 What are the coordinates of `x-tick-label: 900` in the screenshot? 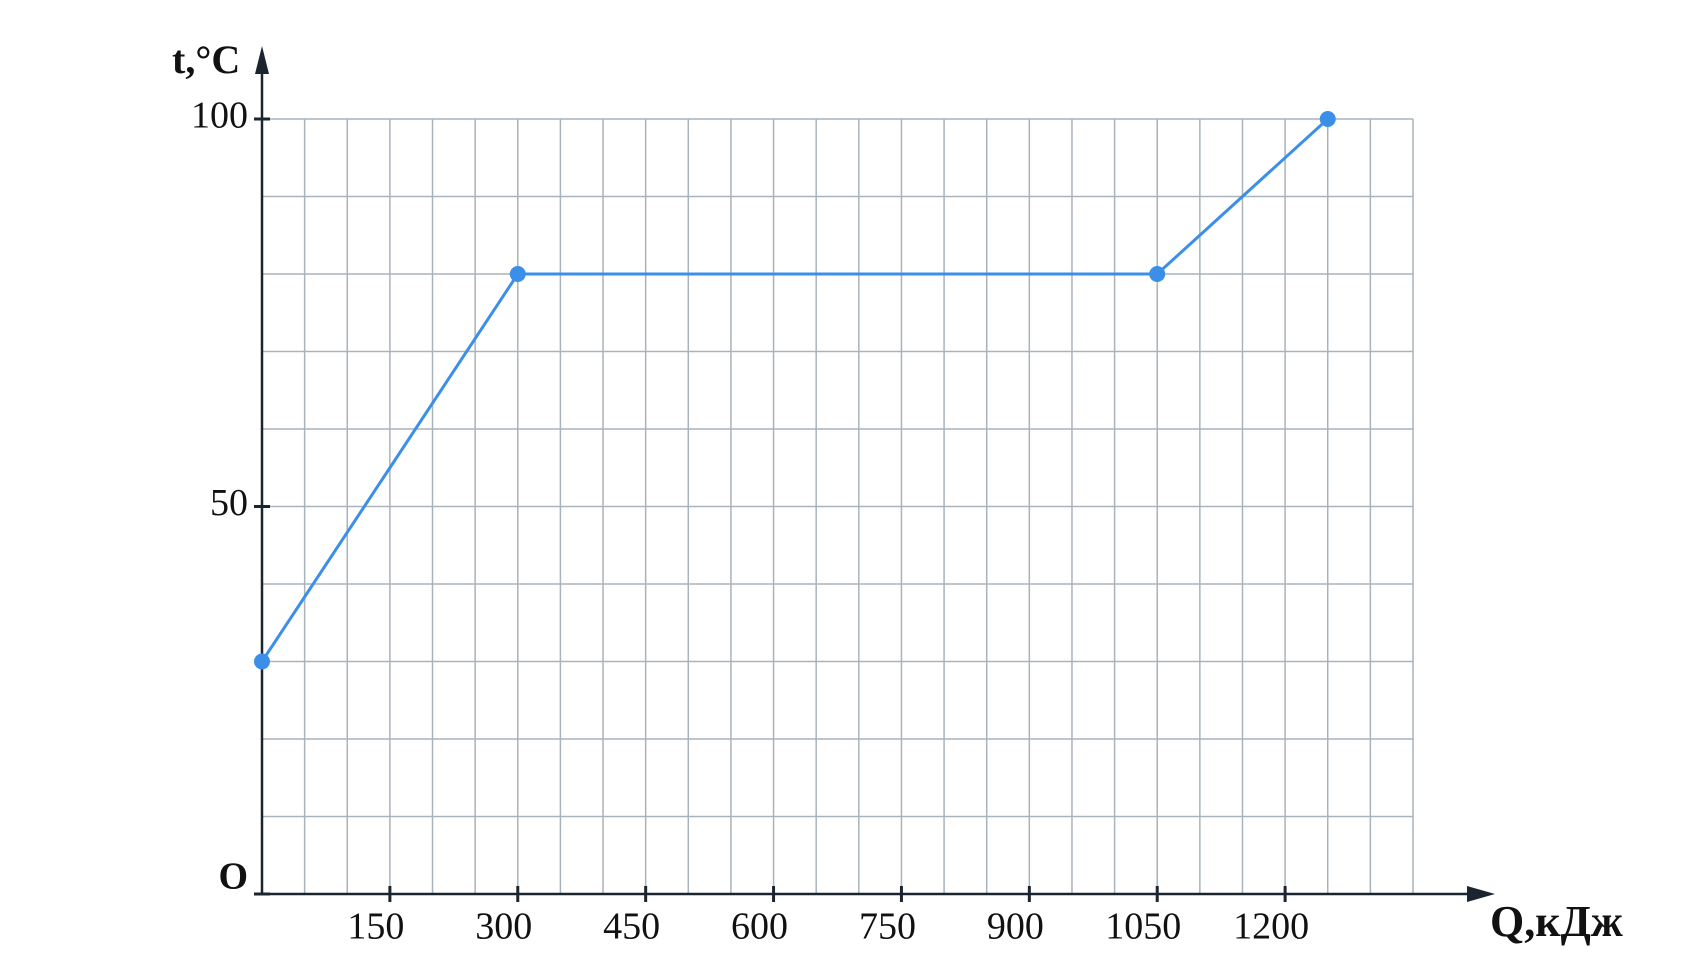 It's located at (1015, 927).